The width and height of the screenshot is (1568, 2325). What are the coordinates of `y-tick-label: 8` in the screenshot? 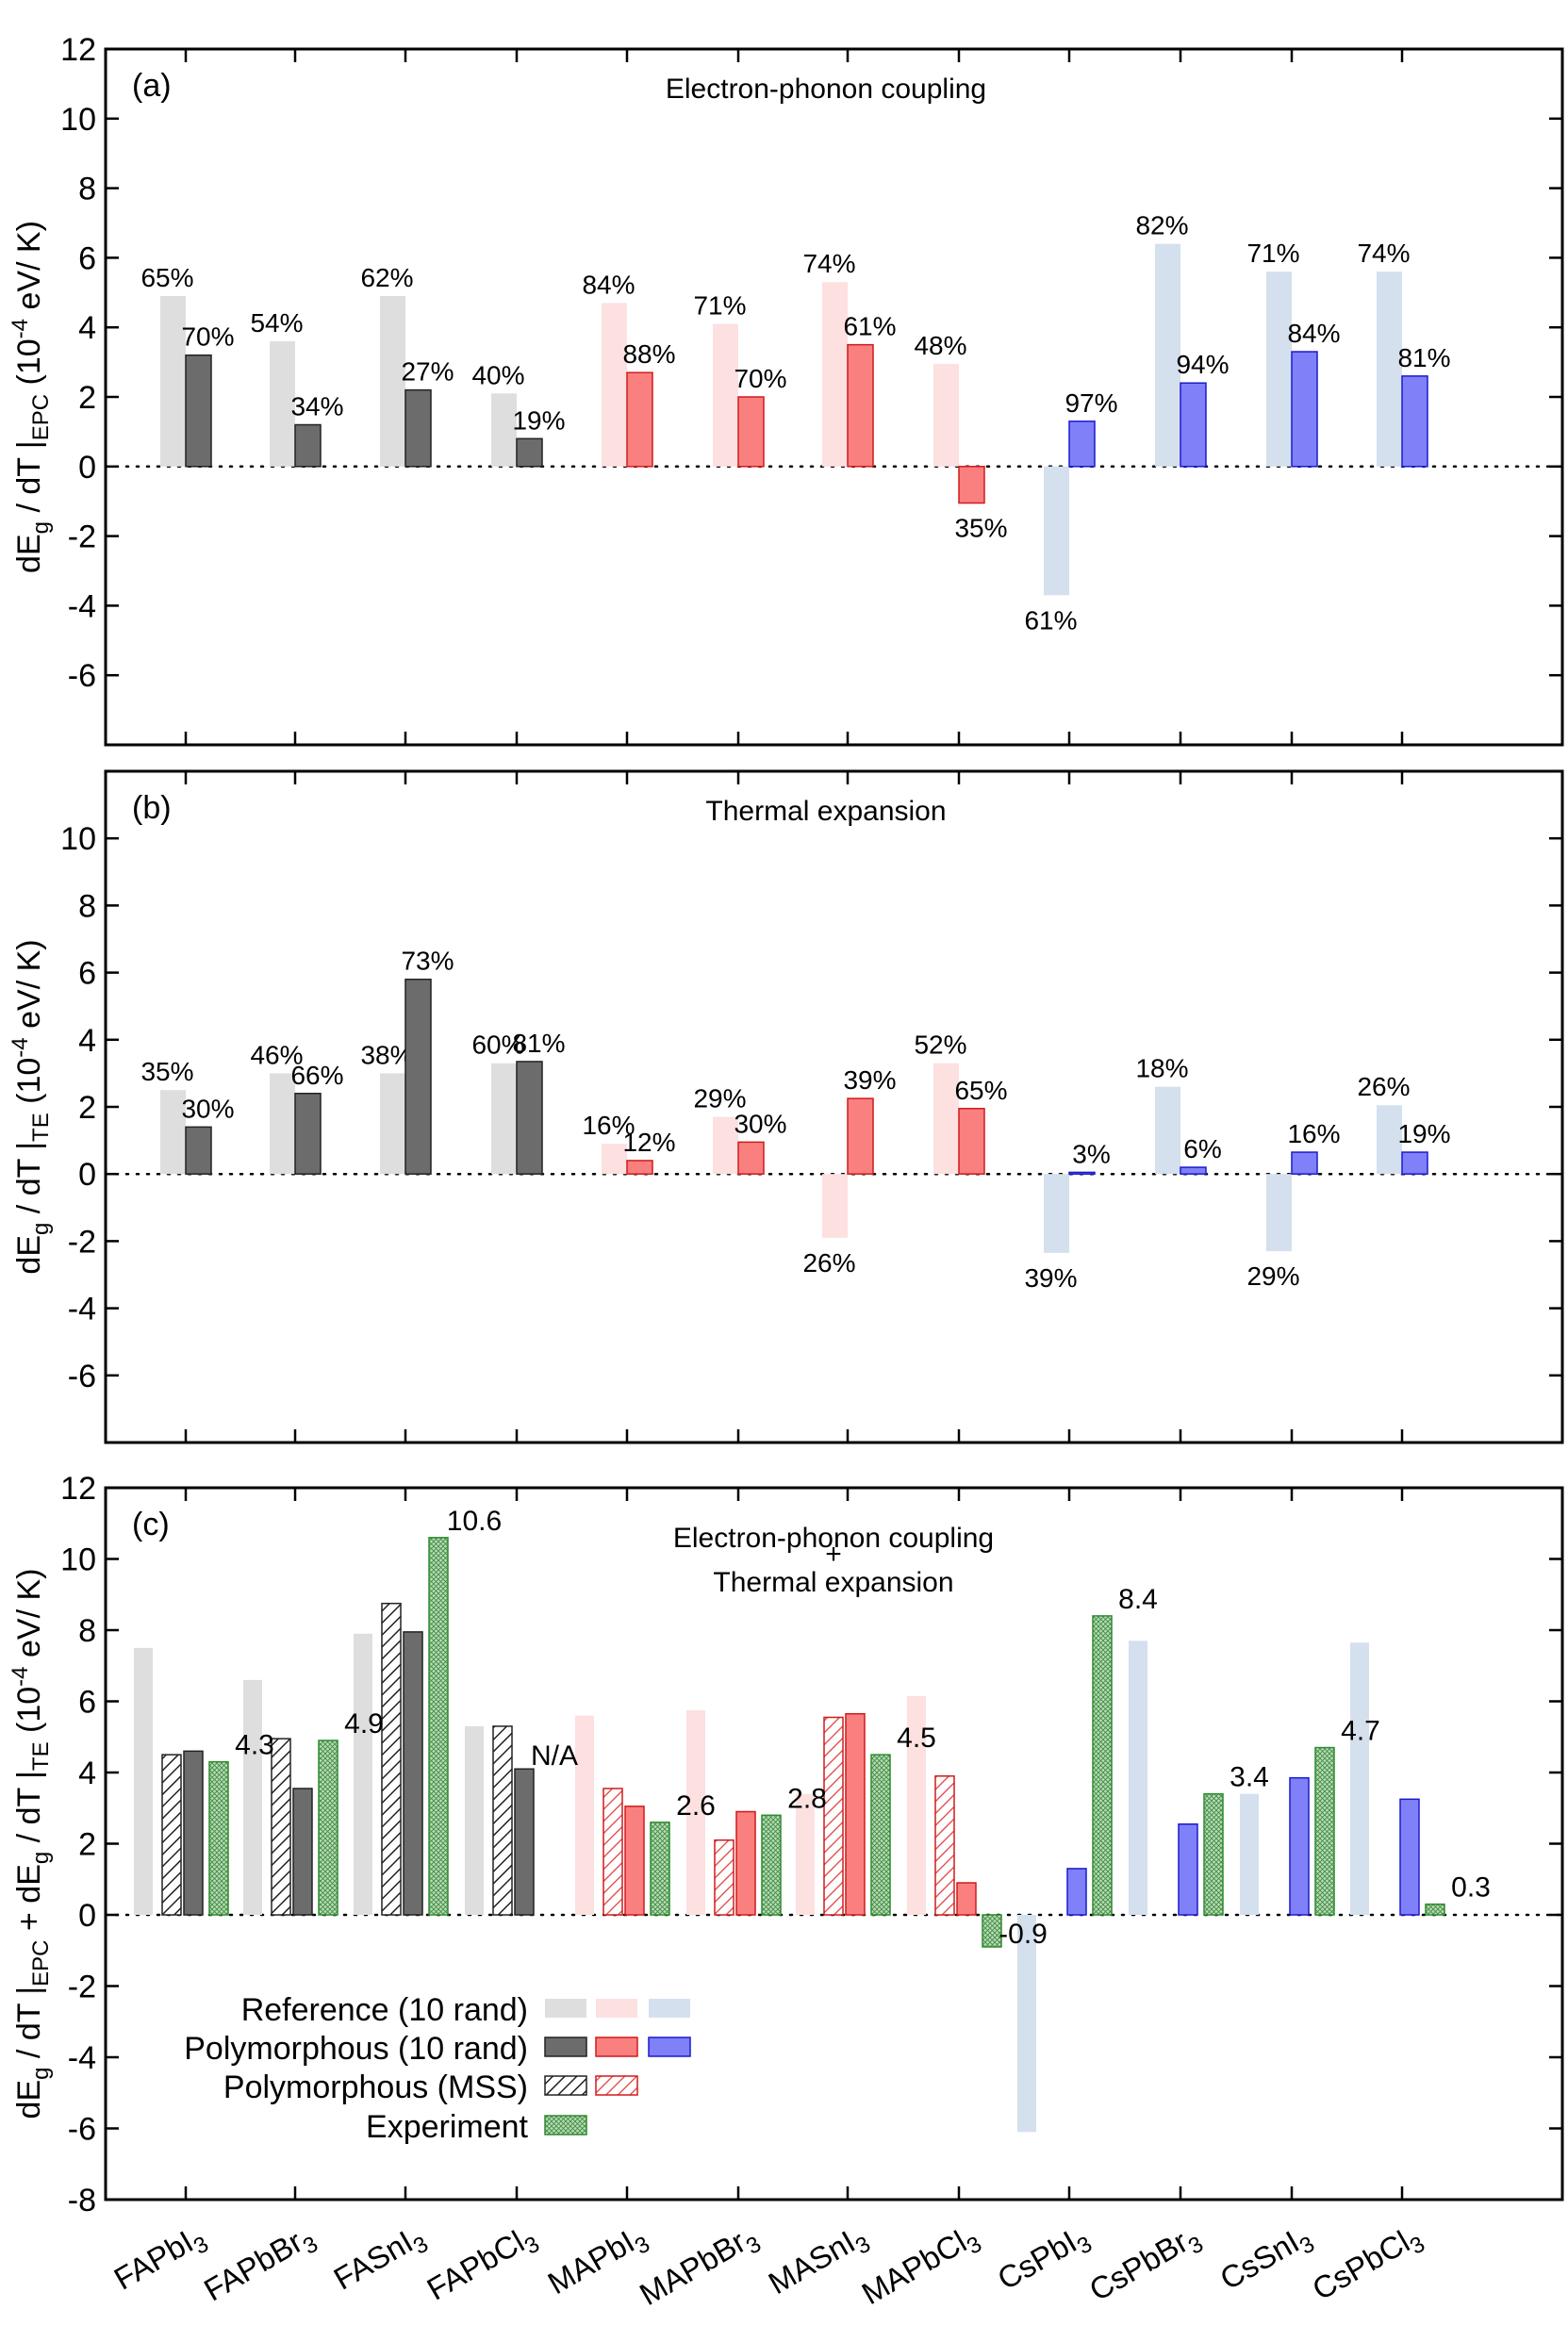 It's located at (87, 906).